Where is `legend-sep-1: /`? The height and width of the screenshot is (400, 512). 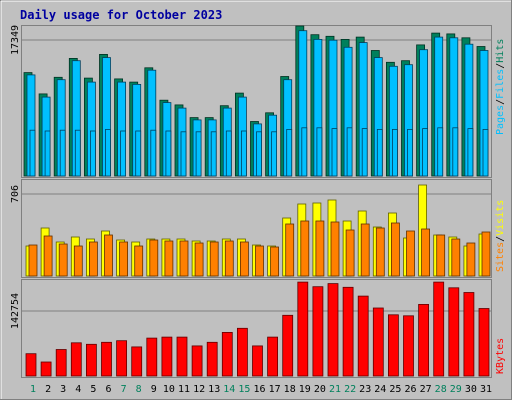 legend-sep-1: / is located at coordinates (500, 102).